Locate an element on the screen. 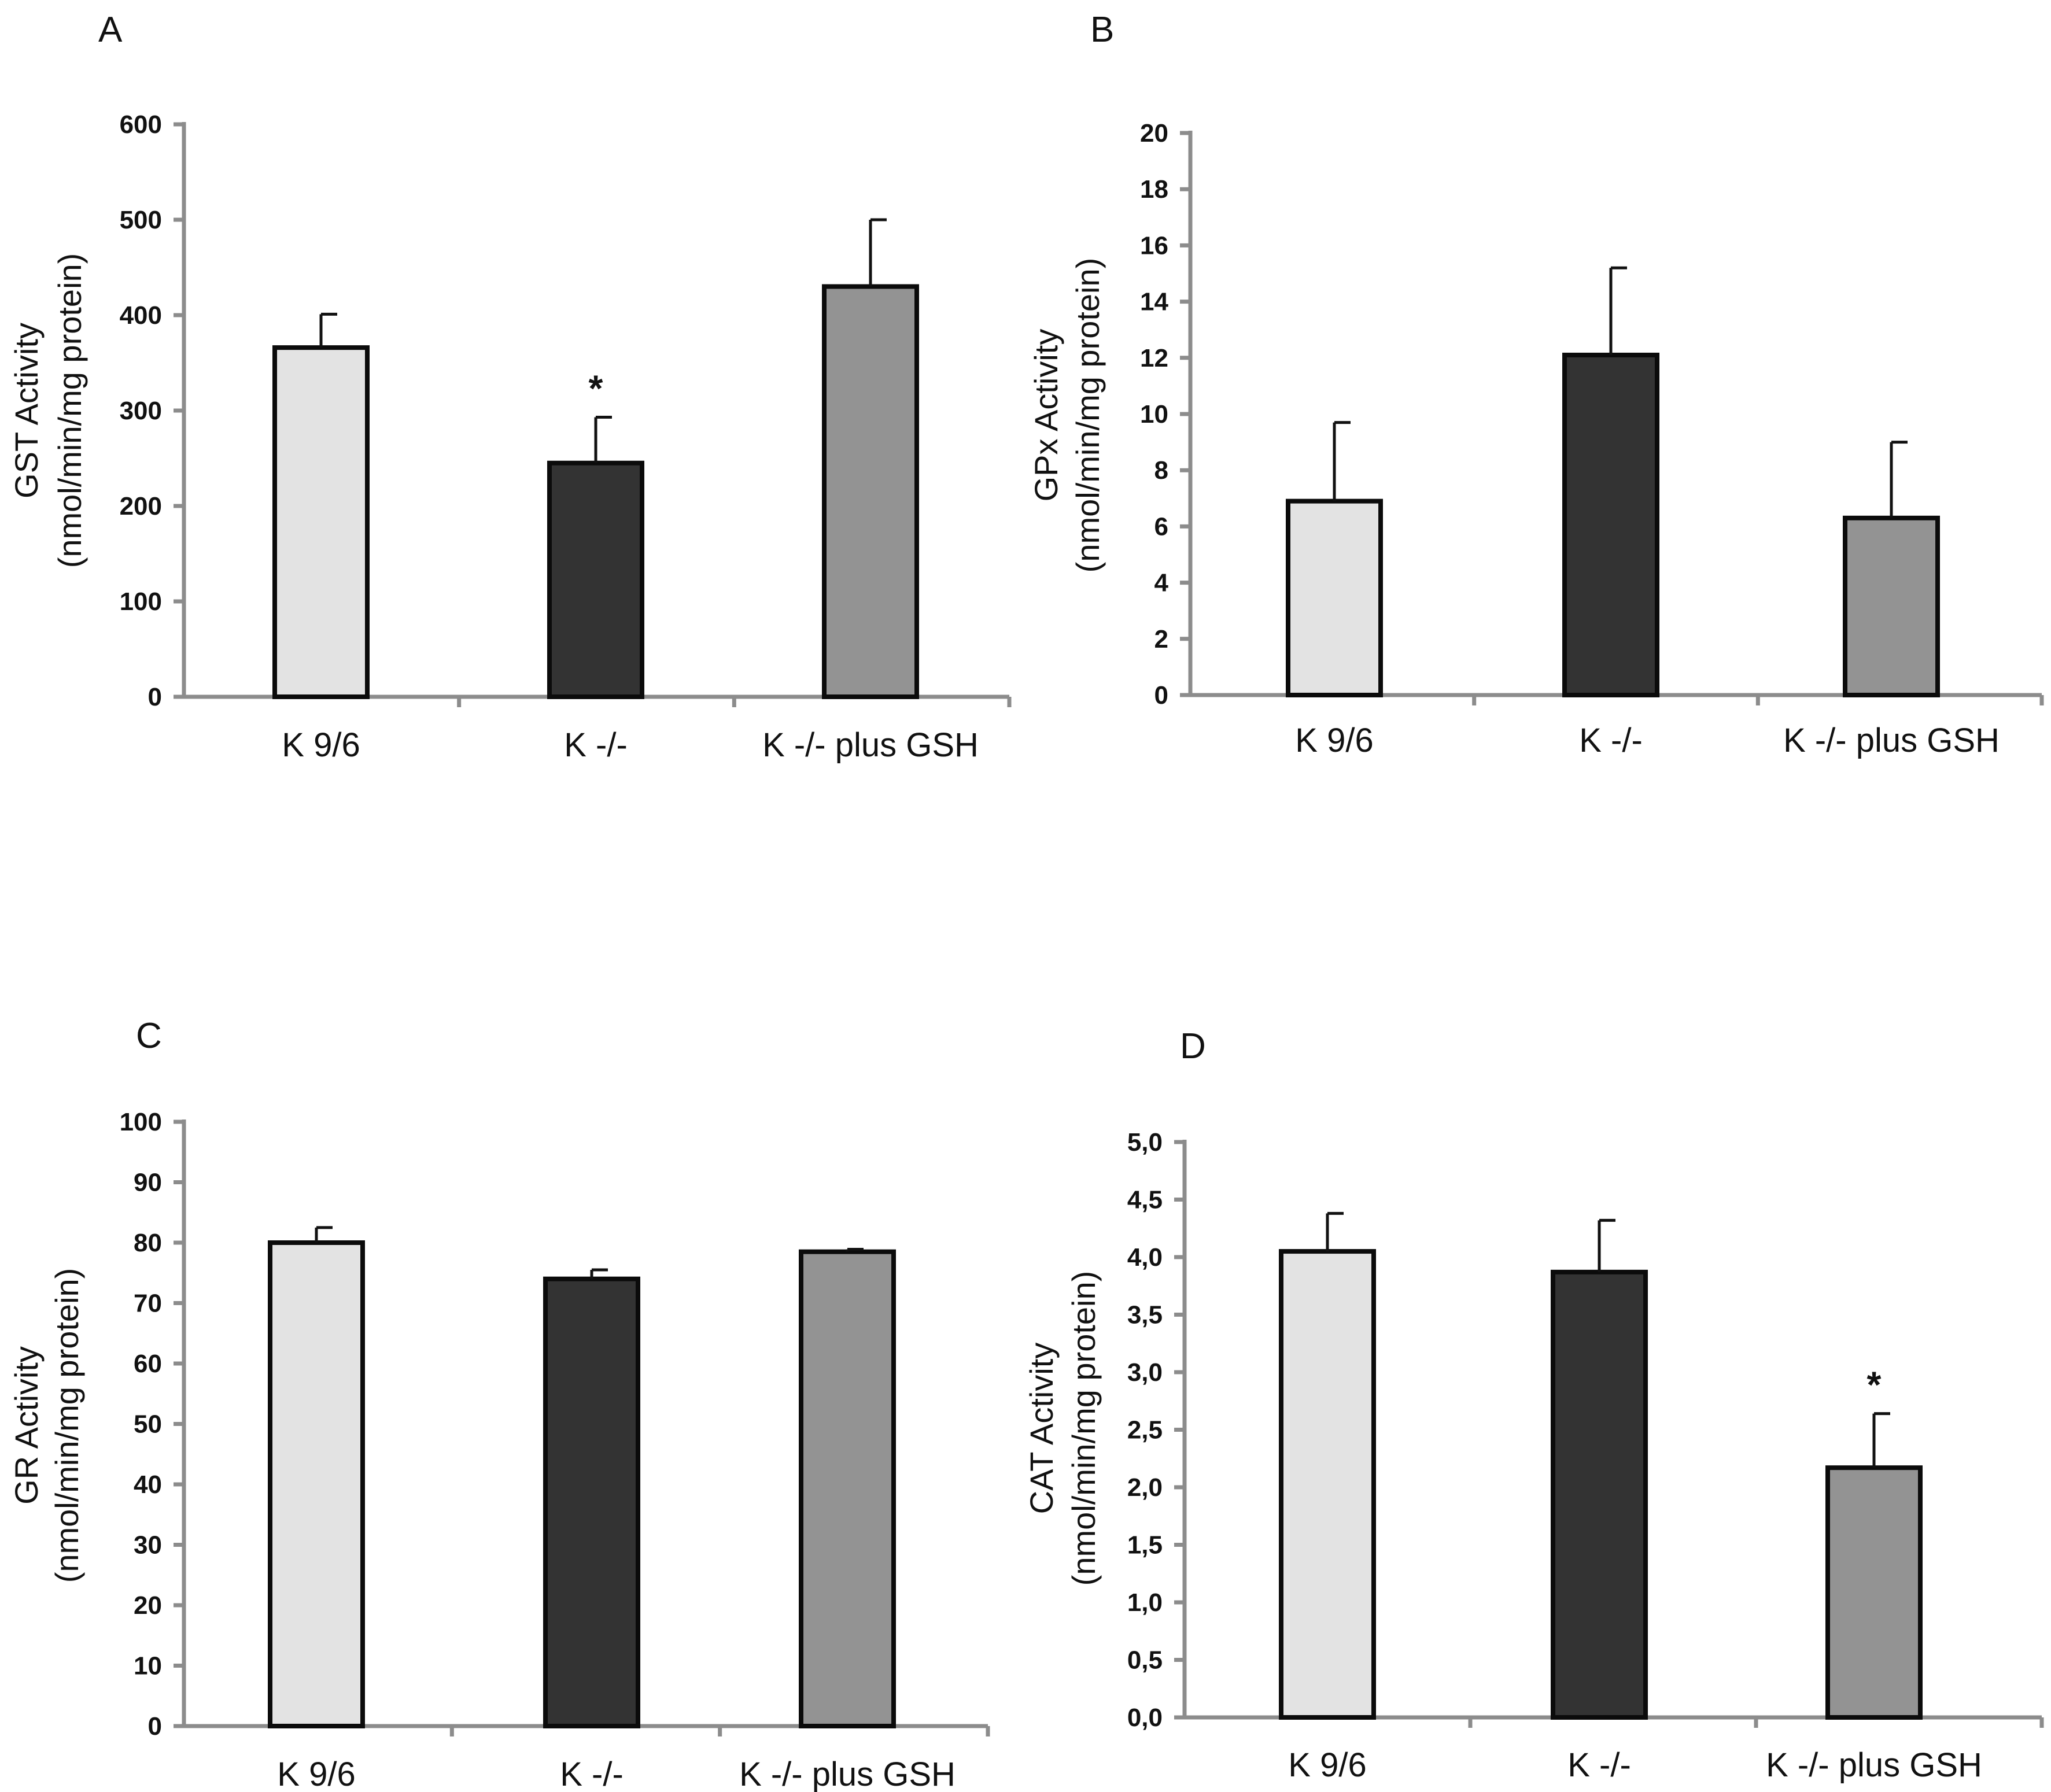 The image size is (2051, 1792). y-tick-label: 4 is located at coordinates (1162, 583).